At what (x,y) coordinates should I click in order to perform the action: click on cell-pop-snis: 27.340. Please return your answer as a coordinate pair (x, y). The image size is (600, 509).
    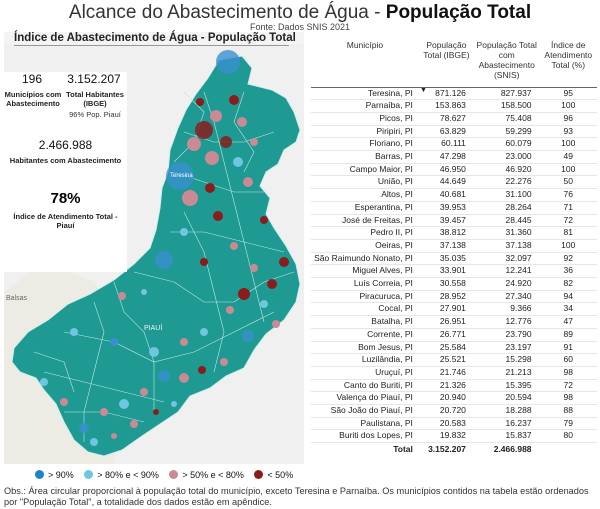
    Looking at the image, I should click on (506, 297).